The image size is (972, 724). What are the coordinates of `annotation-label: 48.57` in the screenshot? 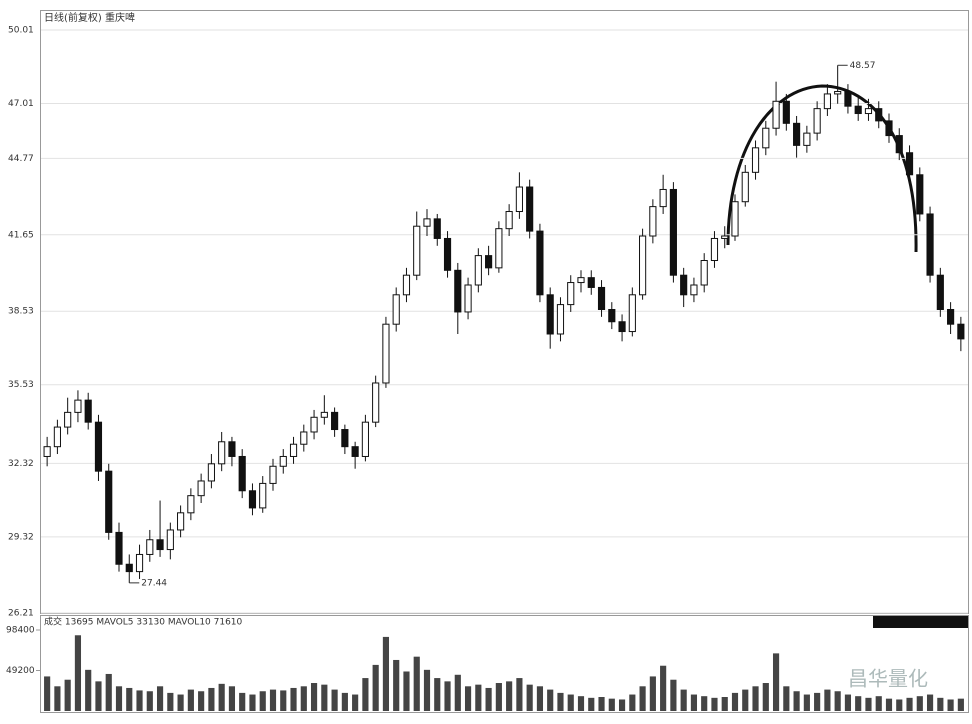 It's located at (863, 66).